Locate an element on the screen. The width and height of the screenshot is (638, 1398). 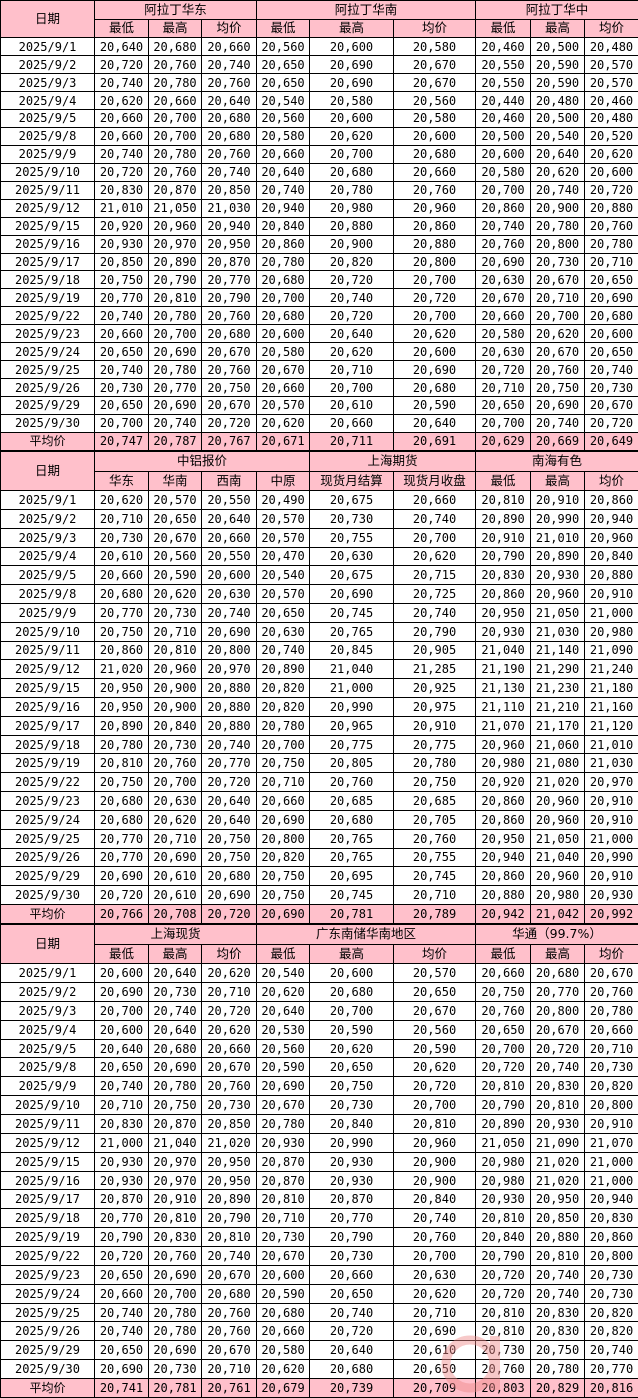
date-cell: 2025/9/22 is located at coordinates (47, 782).